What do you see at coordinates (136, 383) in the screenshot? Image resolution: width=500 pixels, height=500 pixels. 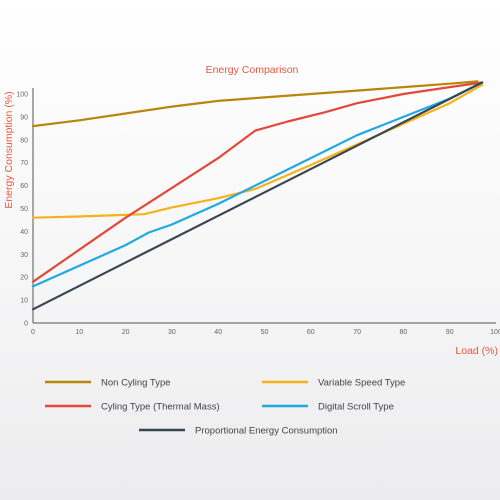 I see `legend-label-1: Non Cyling Type` at bounding box center [136, 383].